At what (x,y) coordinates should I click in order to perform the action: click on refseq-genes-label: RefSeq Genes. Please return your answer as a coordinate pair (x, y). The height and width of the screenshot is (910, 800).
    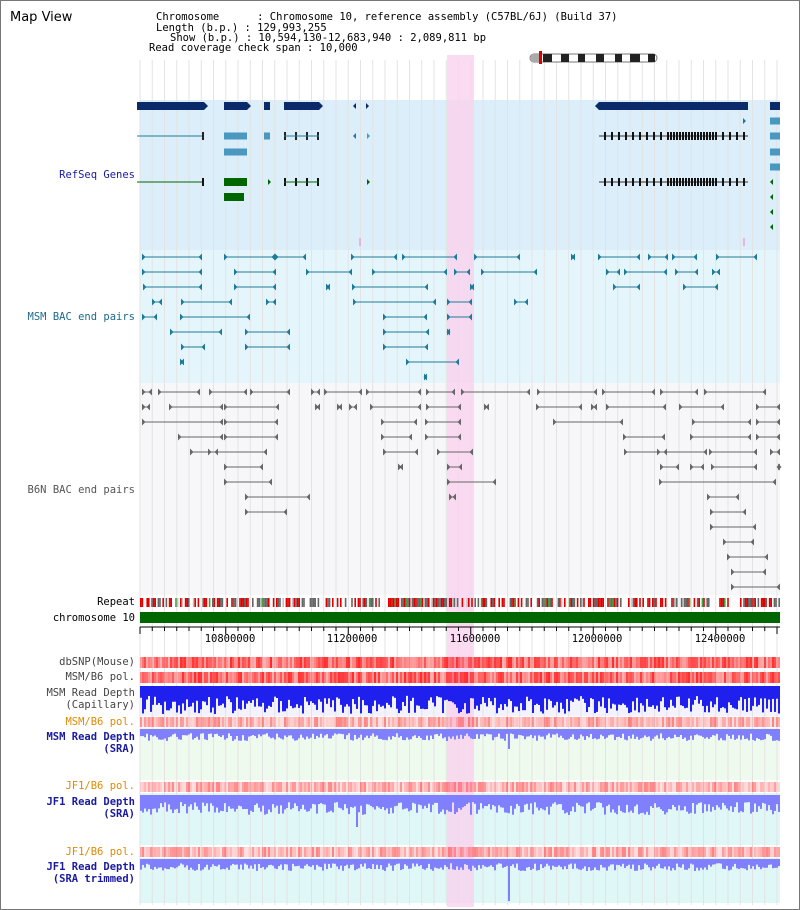
    Looking at the image, I should click on (97, 175).